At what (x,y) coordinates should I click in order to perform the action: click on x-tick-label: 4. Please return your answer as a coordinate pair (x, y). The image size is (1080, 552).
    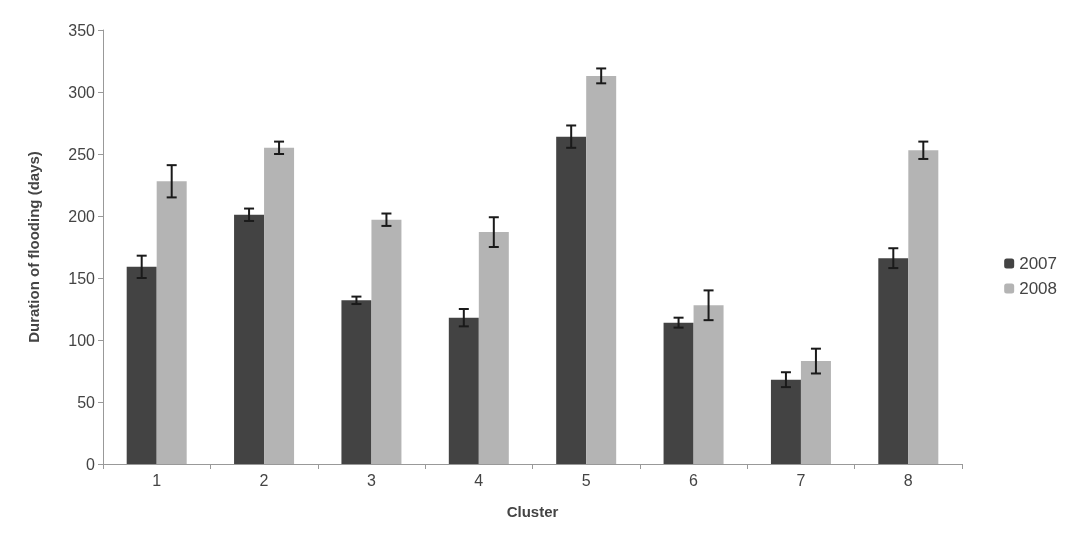
    Looking at the image, I should click on (479, 480).